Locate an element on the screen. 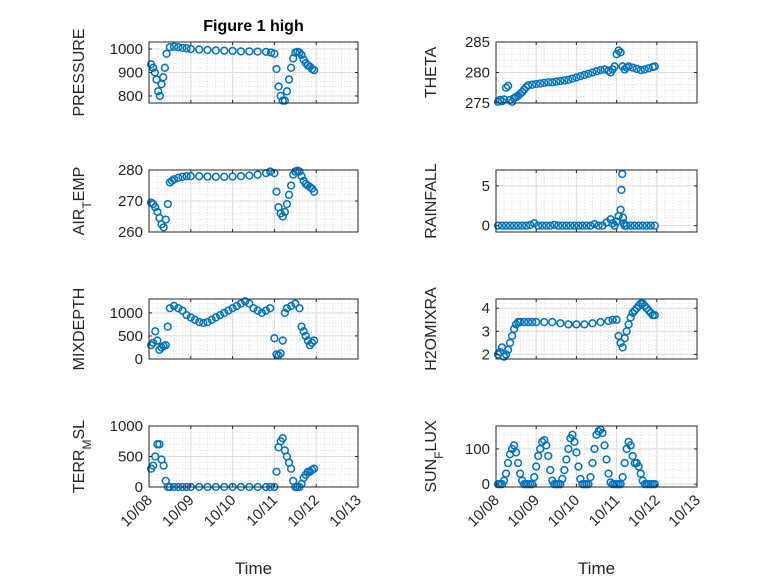 The image size is (778, 583). y-axis-label-subscript: M is located at coordinates (87, 445).